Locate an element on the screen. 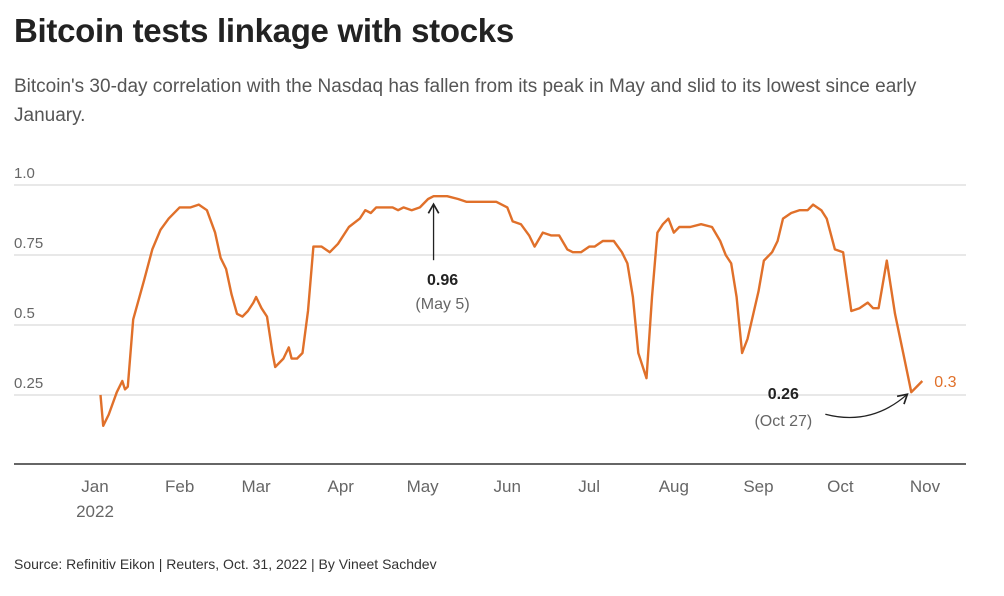 This screenshot has height=596, width=1004. x-tick-label: Apr is located at coordinates (340, 486).